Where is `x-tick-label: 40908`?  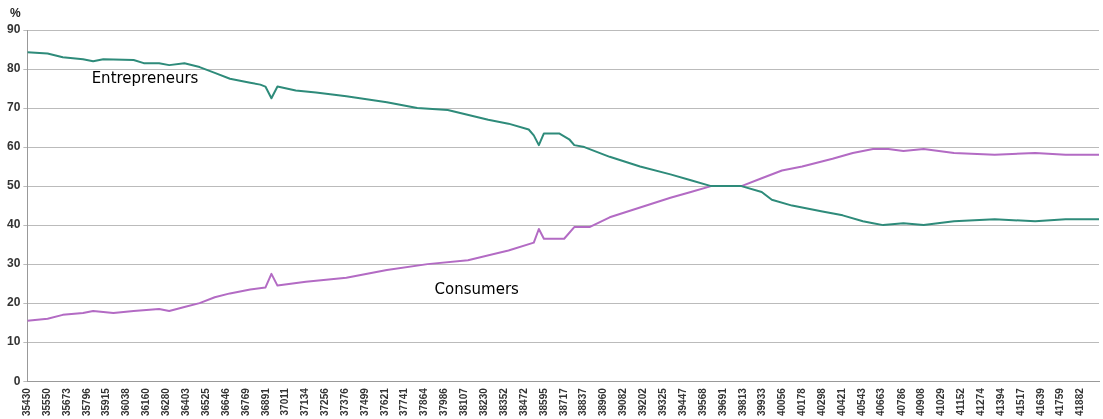 x-tick-label: 40908 is located at coordinates (921, 401).